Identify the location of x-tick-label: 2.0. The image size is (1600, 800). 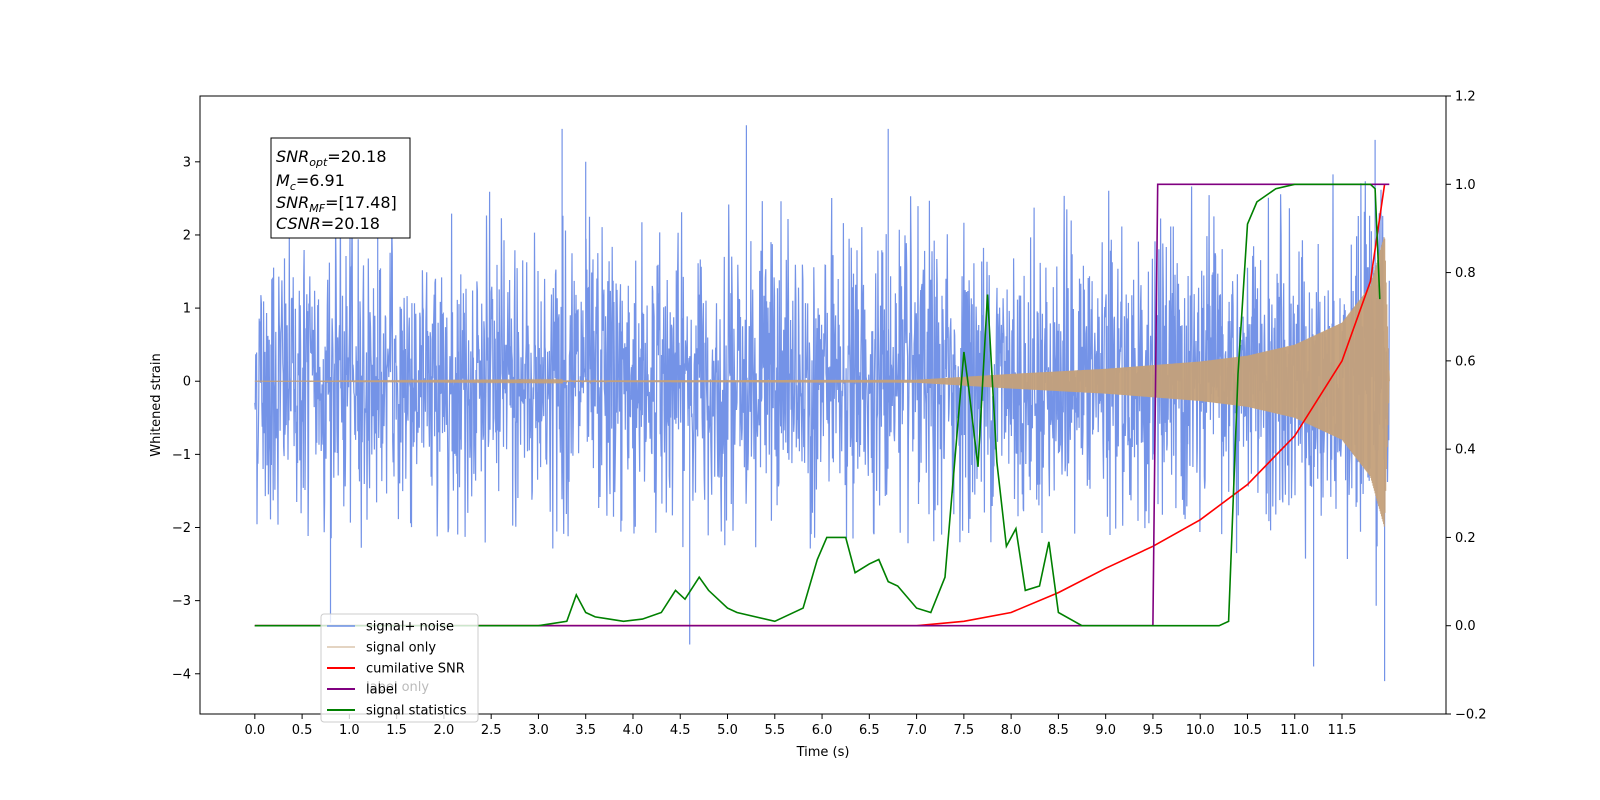
(444, 730).